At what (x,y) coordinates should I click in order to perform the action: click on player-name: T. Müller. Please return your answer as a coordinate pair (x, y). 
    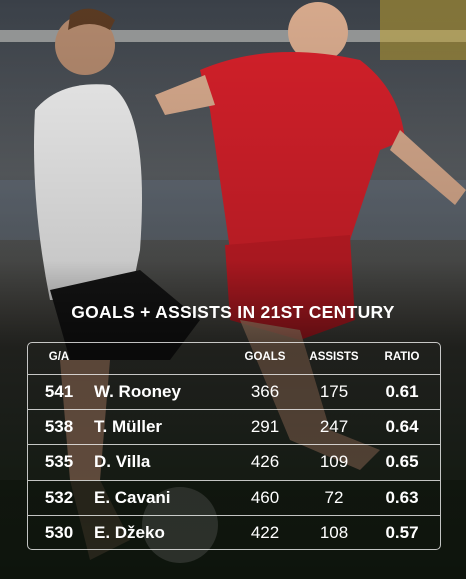
    Looking at the image, I should click on (128, 427).